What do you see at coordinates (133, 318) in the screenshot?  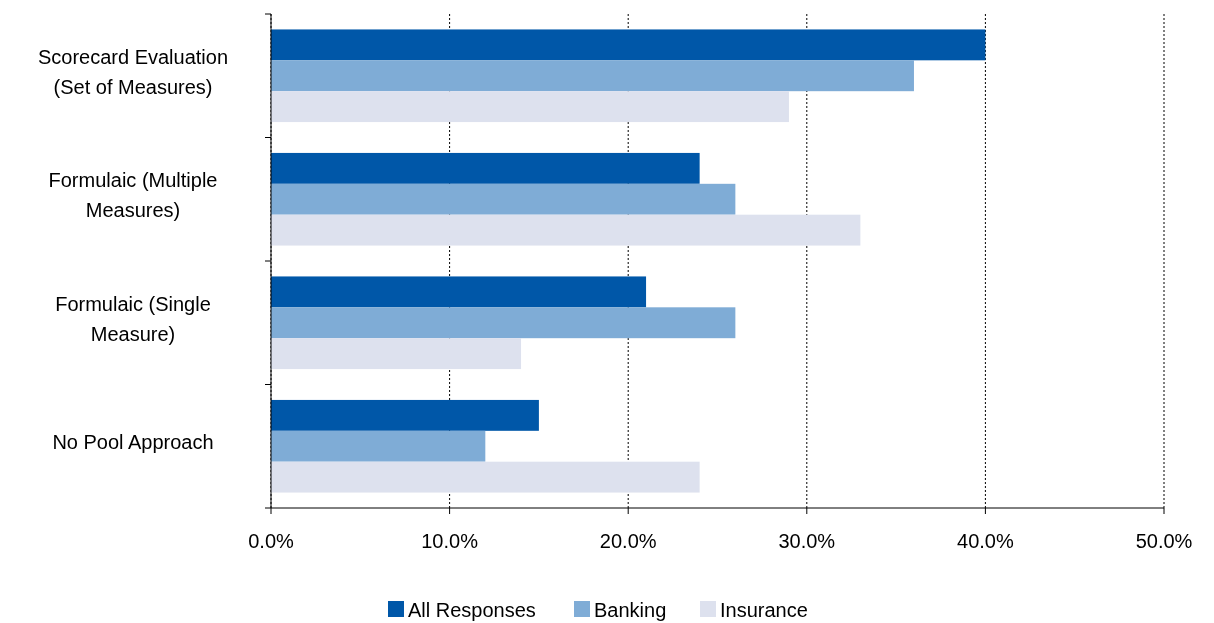 I see `y-tick-label: Formulaic (Single Measure)` at bounding box center [133, 318].